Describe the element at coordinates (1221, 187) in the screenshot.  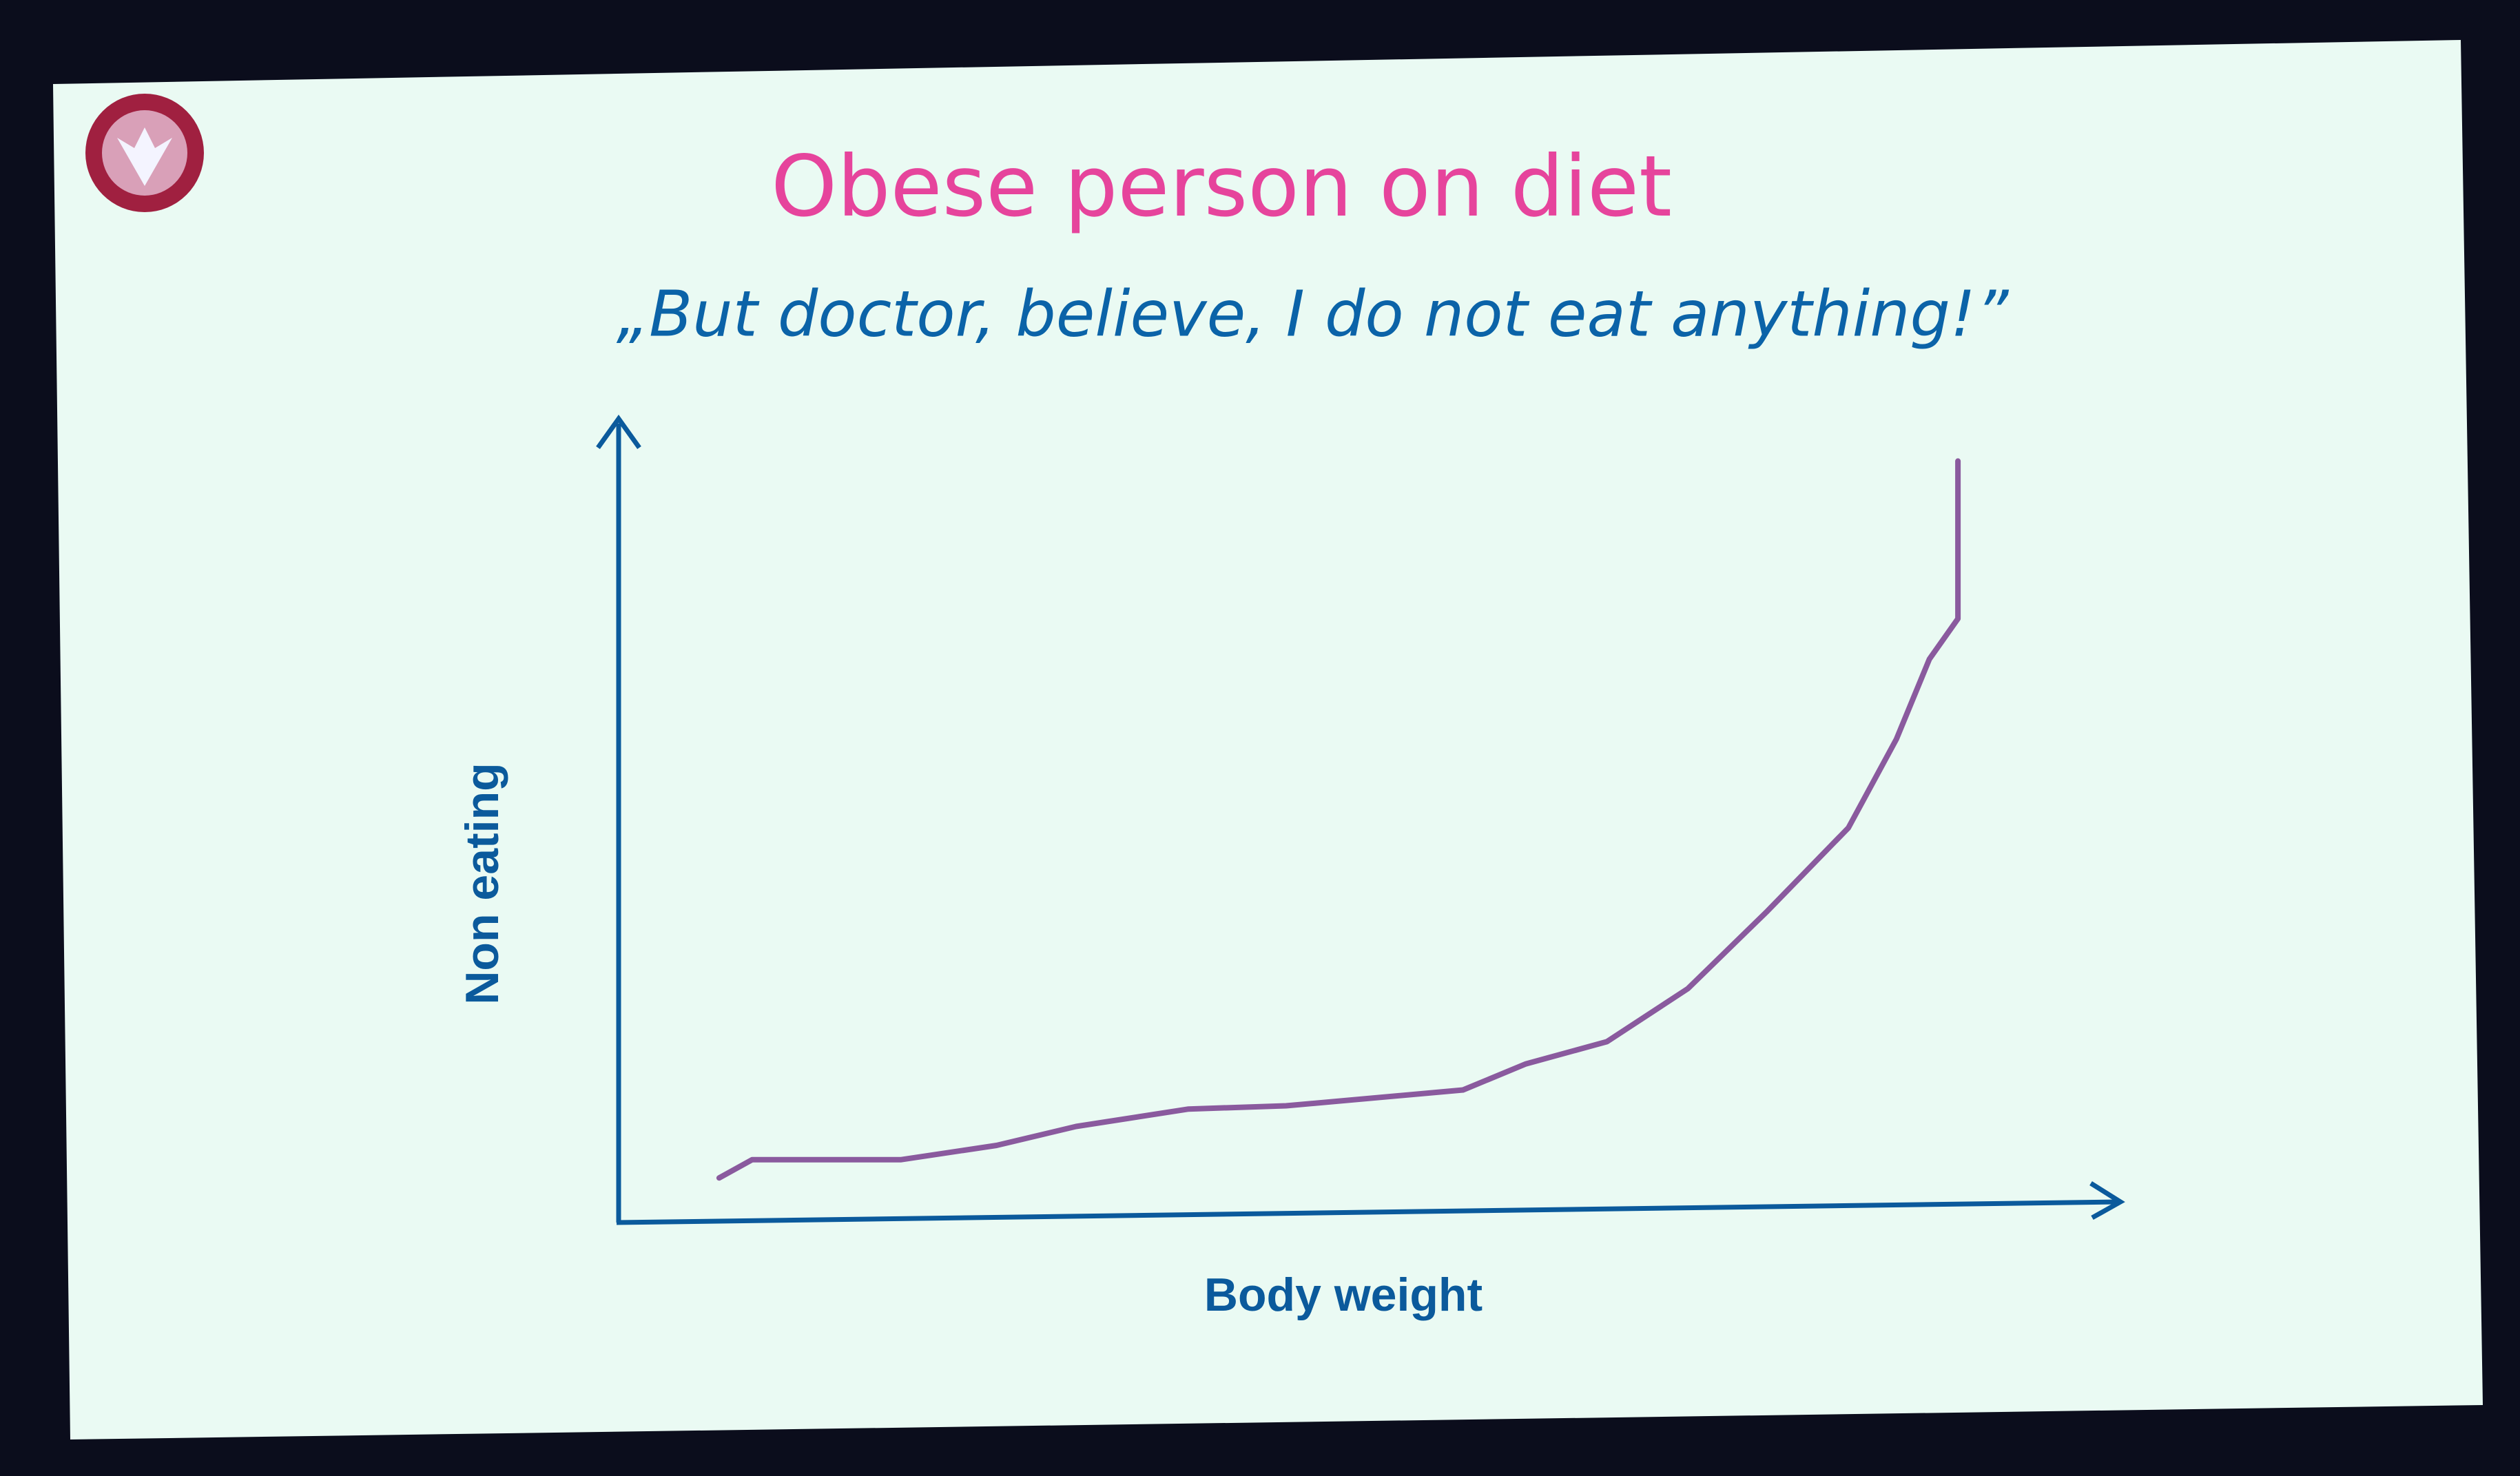
I see `chart-title: Obese person on diet` at that location.